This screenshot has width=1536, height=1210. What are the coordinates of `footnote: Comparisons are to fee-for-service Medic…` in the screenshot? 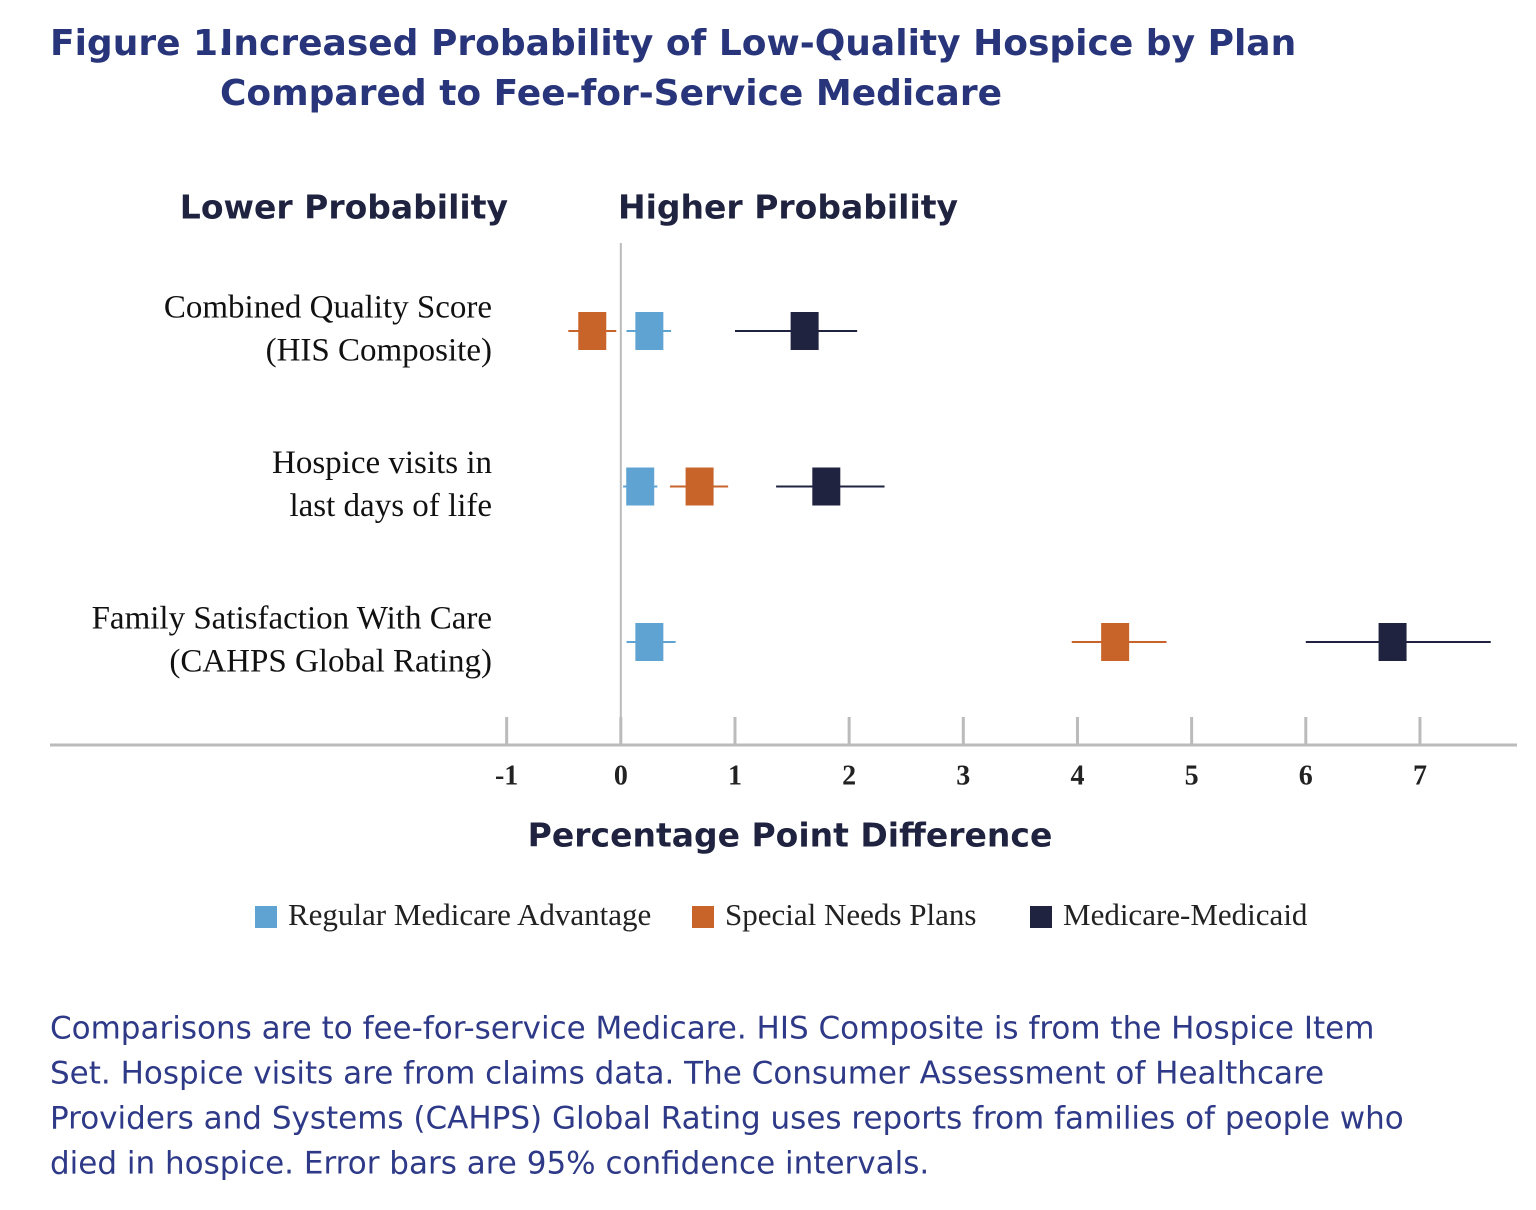 It's located at (712, 1029).